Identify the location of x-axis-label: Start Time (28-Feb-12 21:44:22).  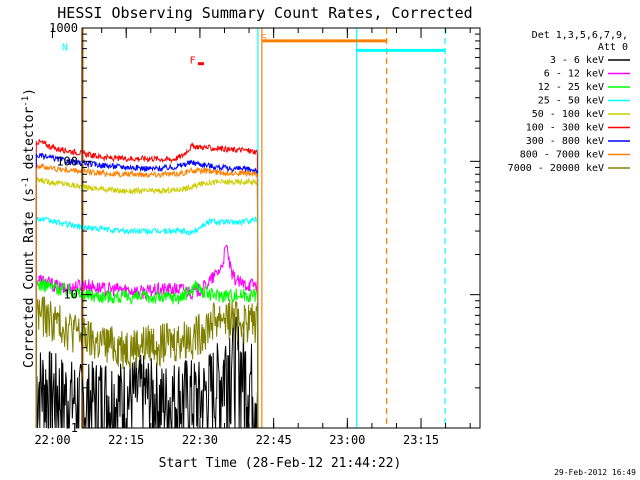
(280, 463).